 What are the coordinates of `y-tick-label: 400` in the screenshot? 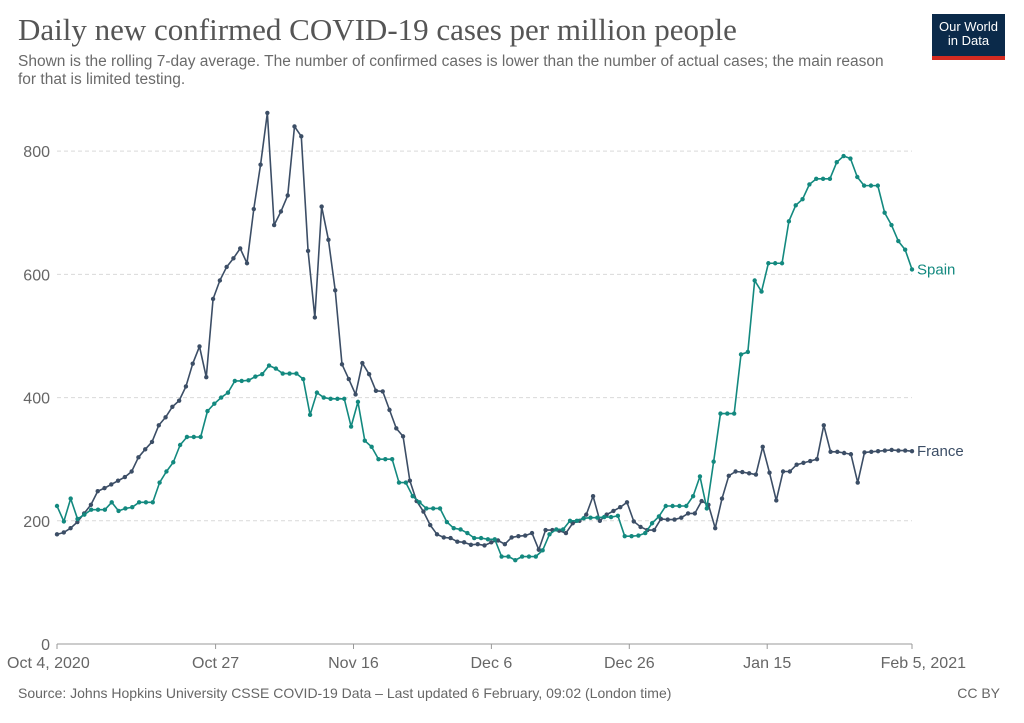 It's located at (36, 399).